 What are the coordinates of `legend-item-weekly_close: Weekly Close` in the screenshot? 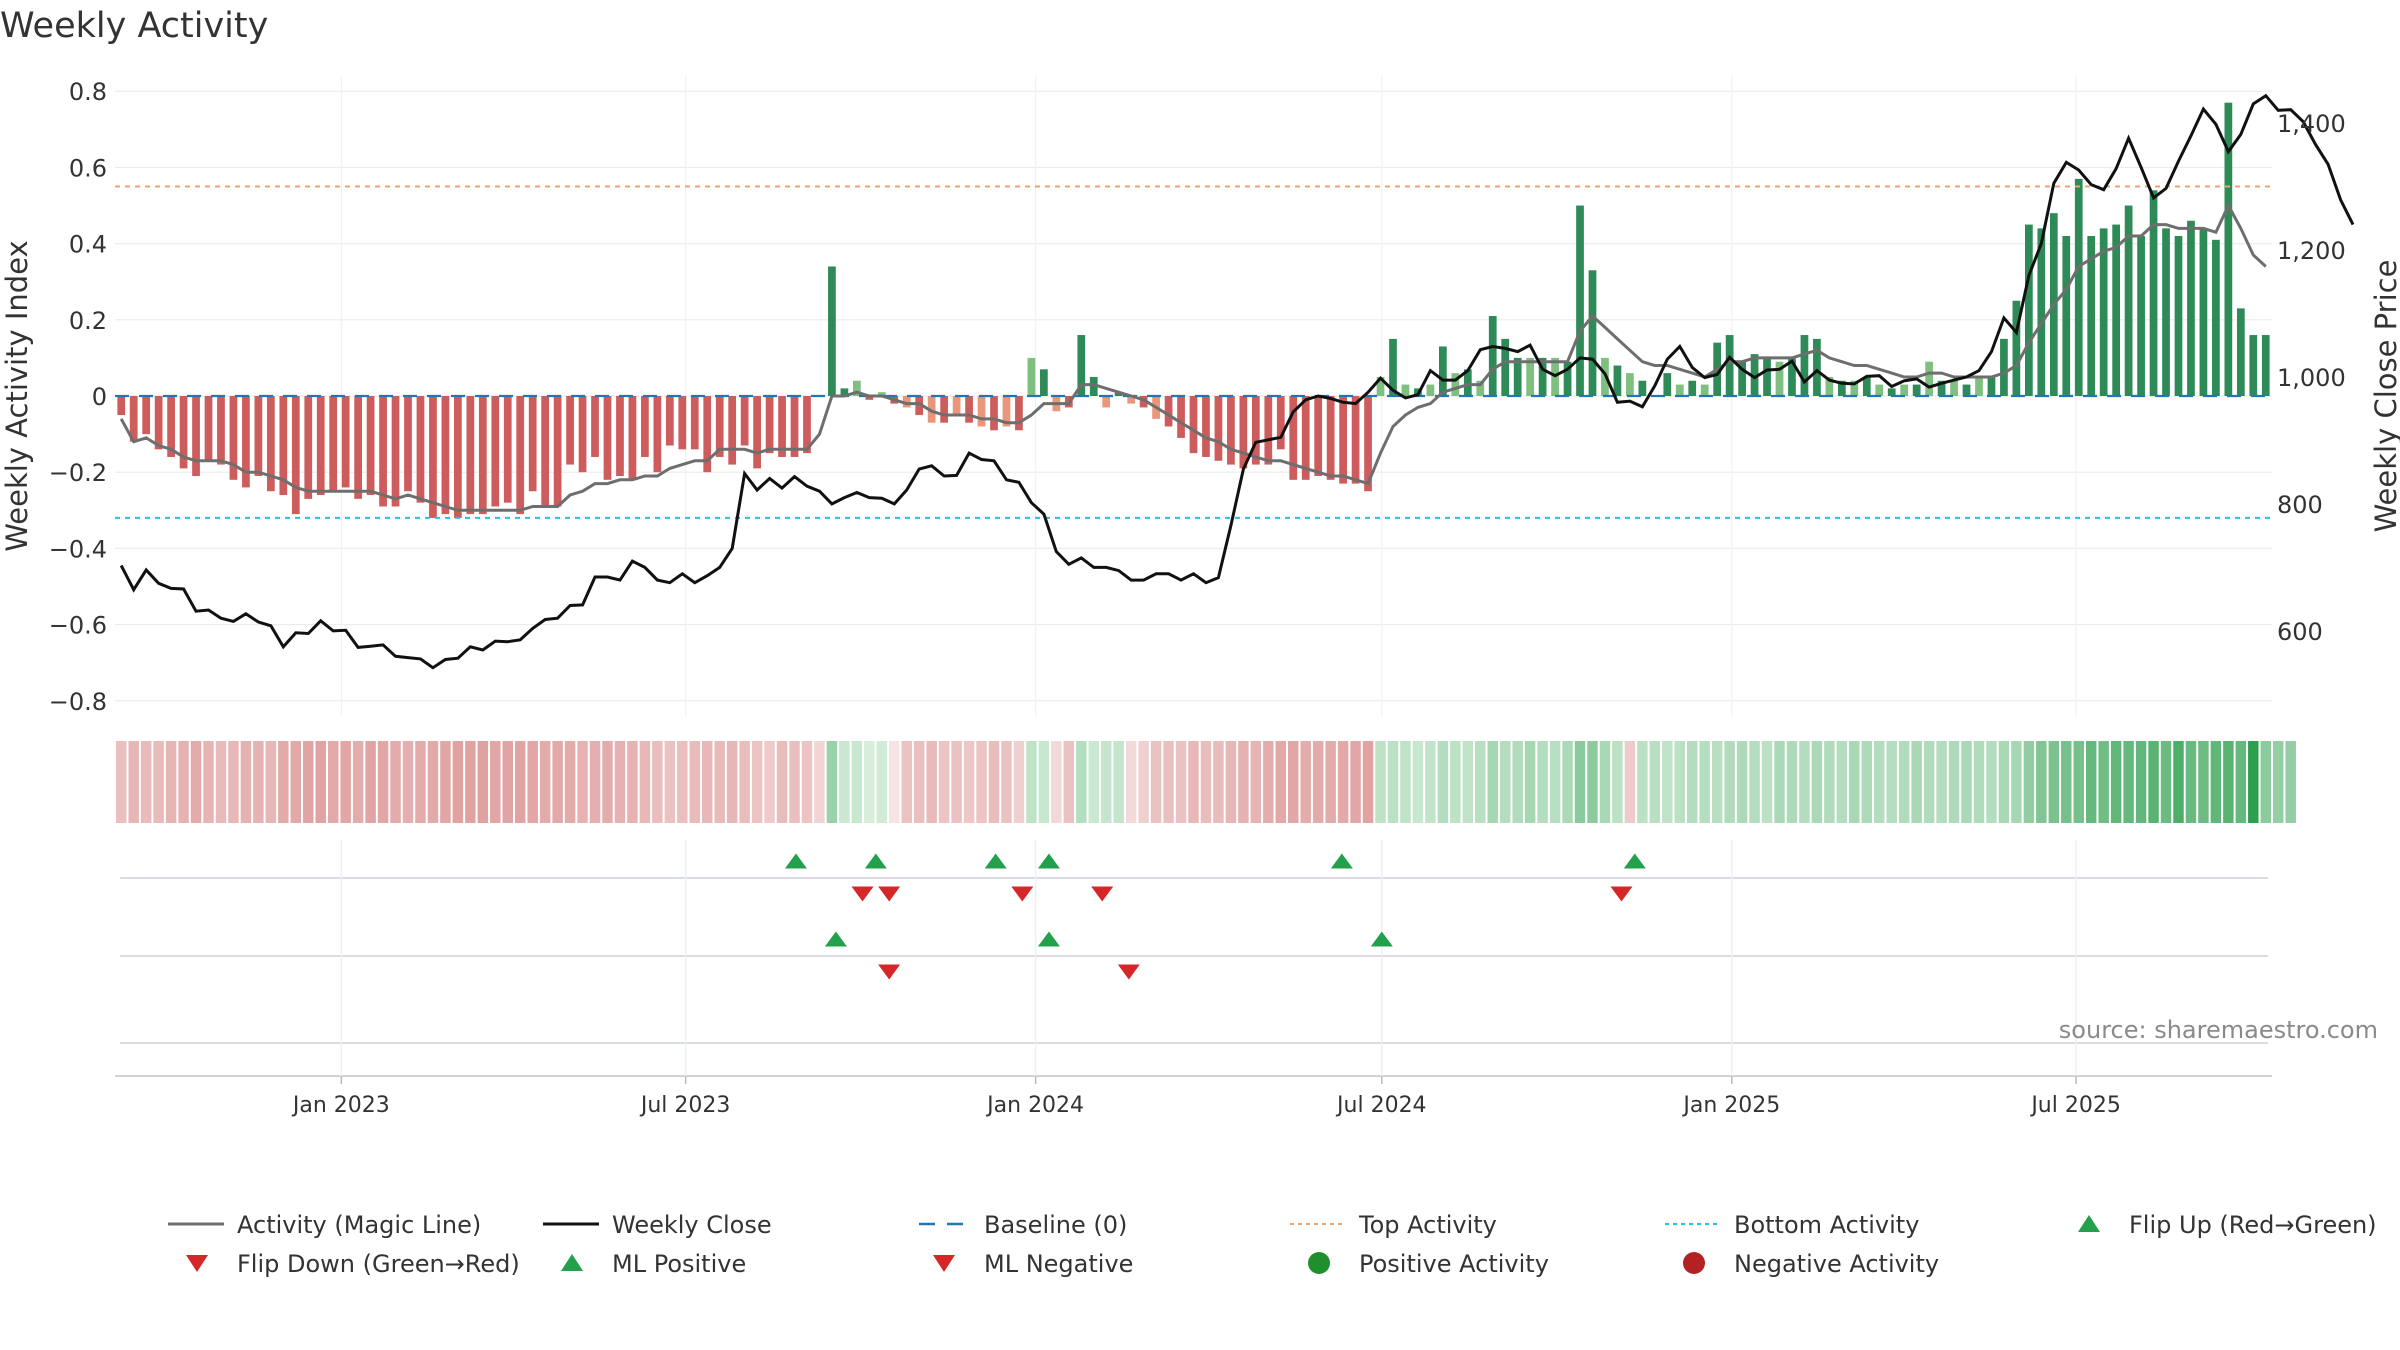 It's located at (657, 1225).